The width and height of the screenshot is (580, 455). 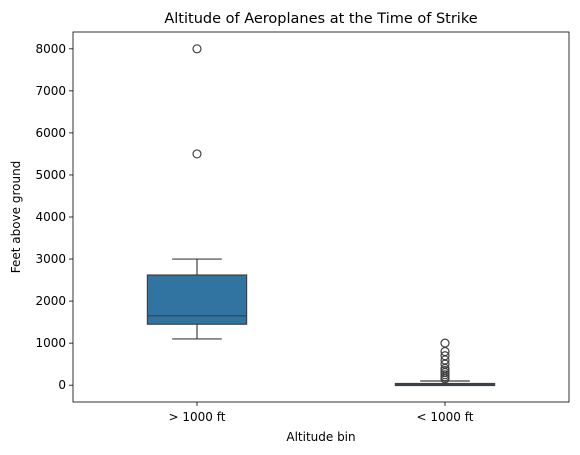 I want to click on y-axis: 0 1000 2000 3000 4000 5000 6000 7000 8000, so click(x=54, y=217).